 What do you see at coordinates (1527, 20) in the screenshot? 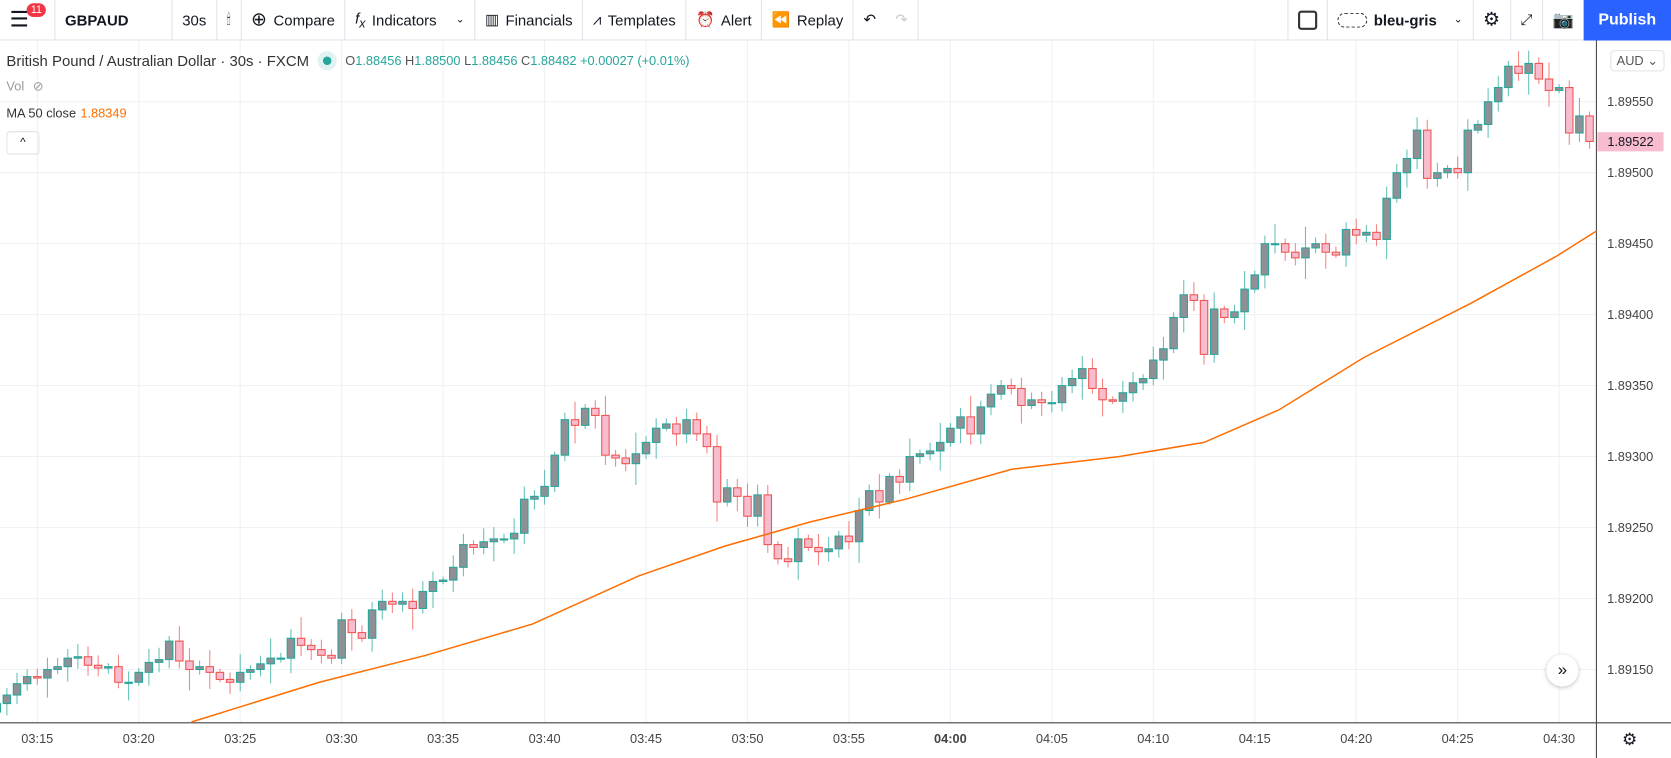
I see `fullscreen-button: ⤢` at bounding box center [1527, 20].